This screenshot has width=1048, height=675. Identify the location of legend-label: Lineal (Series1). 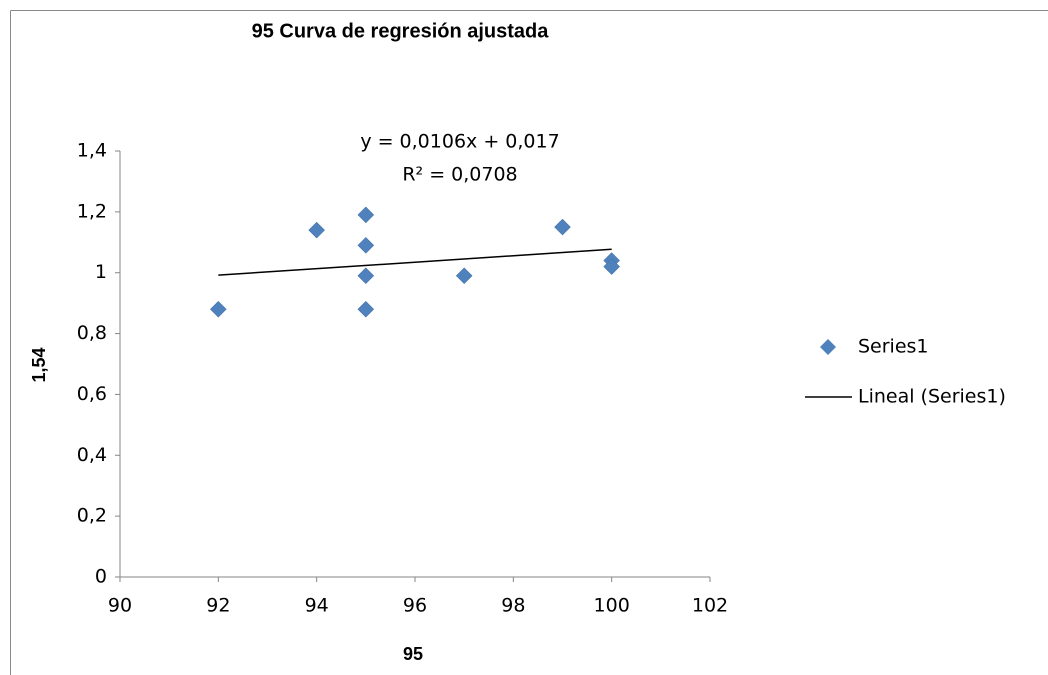
(932, 397).